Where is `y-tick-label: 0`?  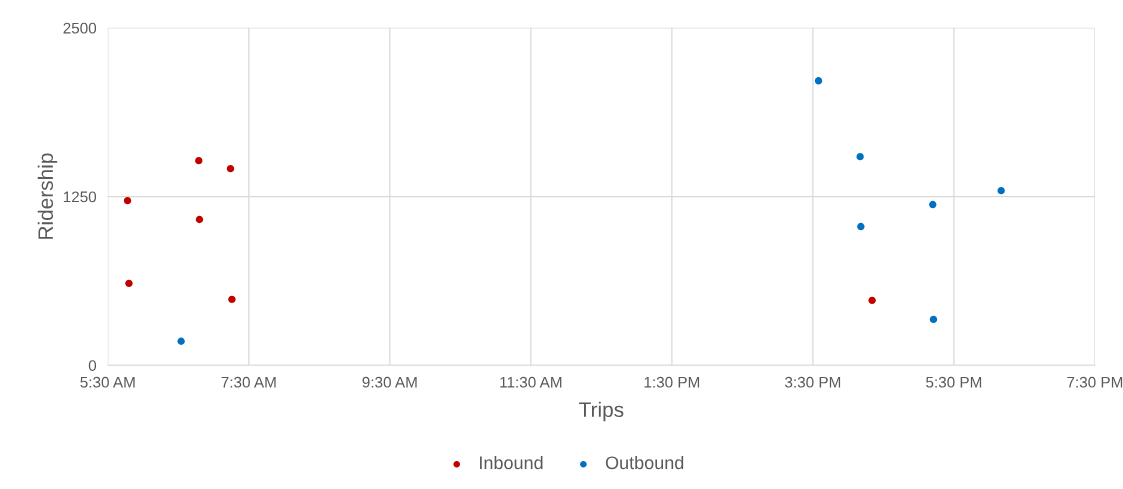
y-tick-label: 0 is located at coordinates (92, 365).